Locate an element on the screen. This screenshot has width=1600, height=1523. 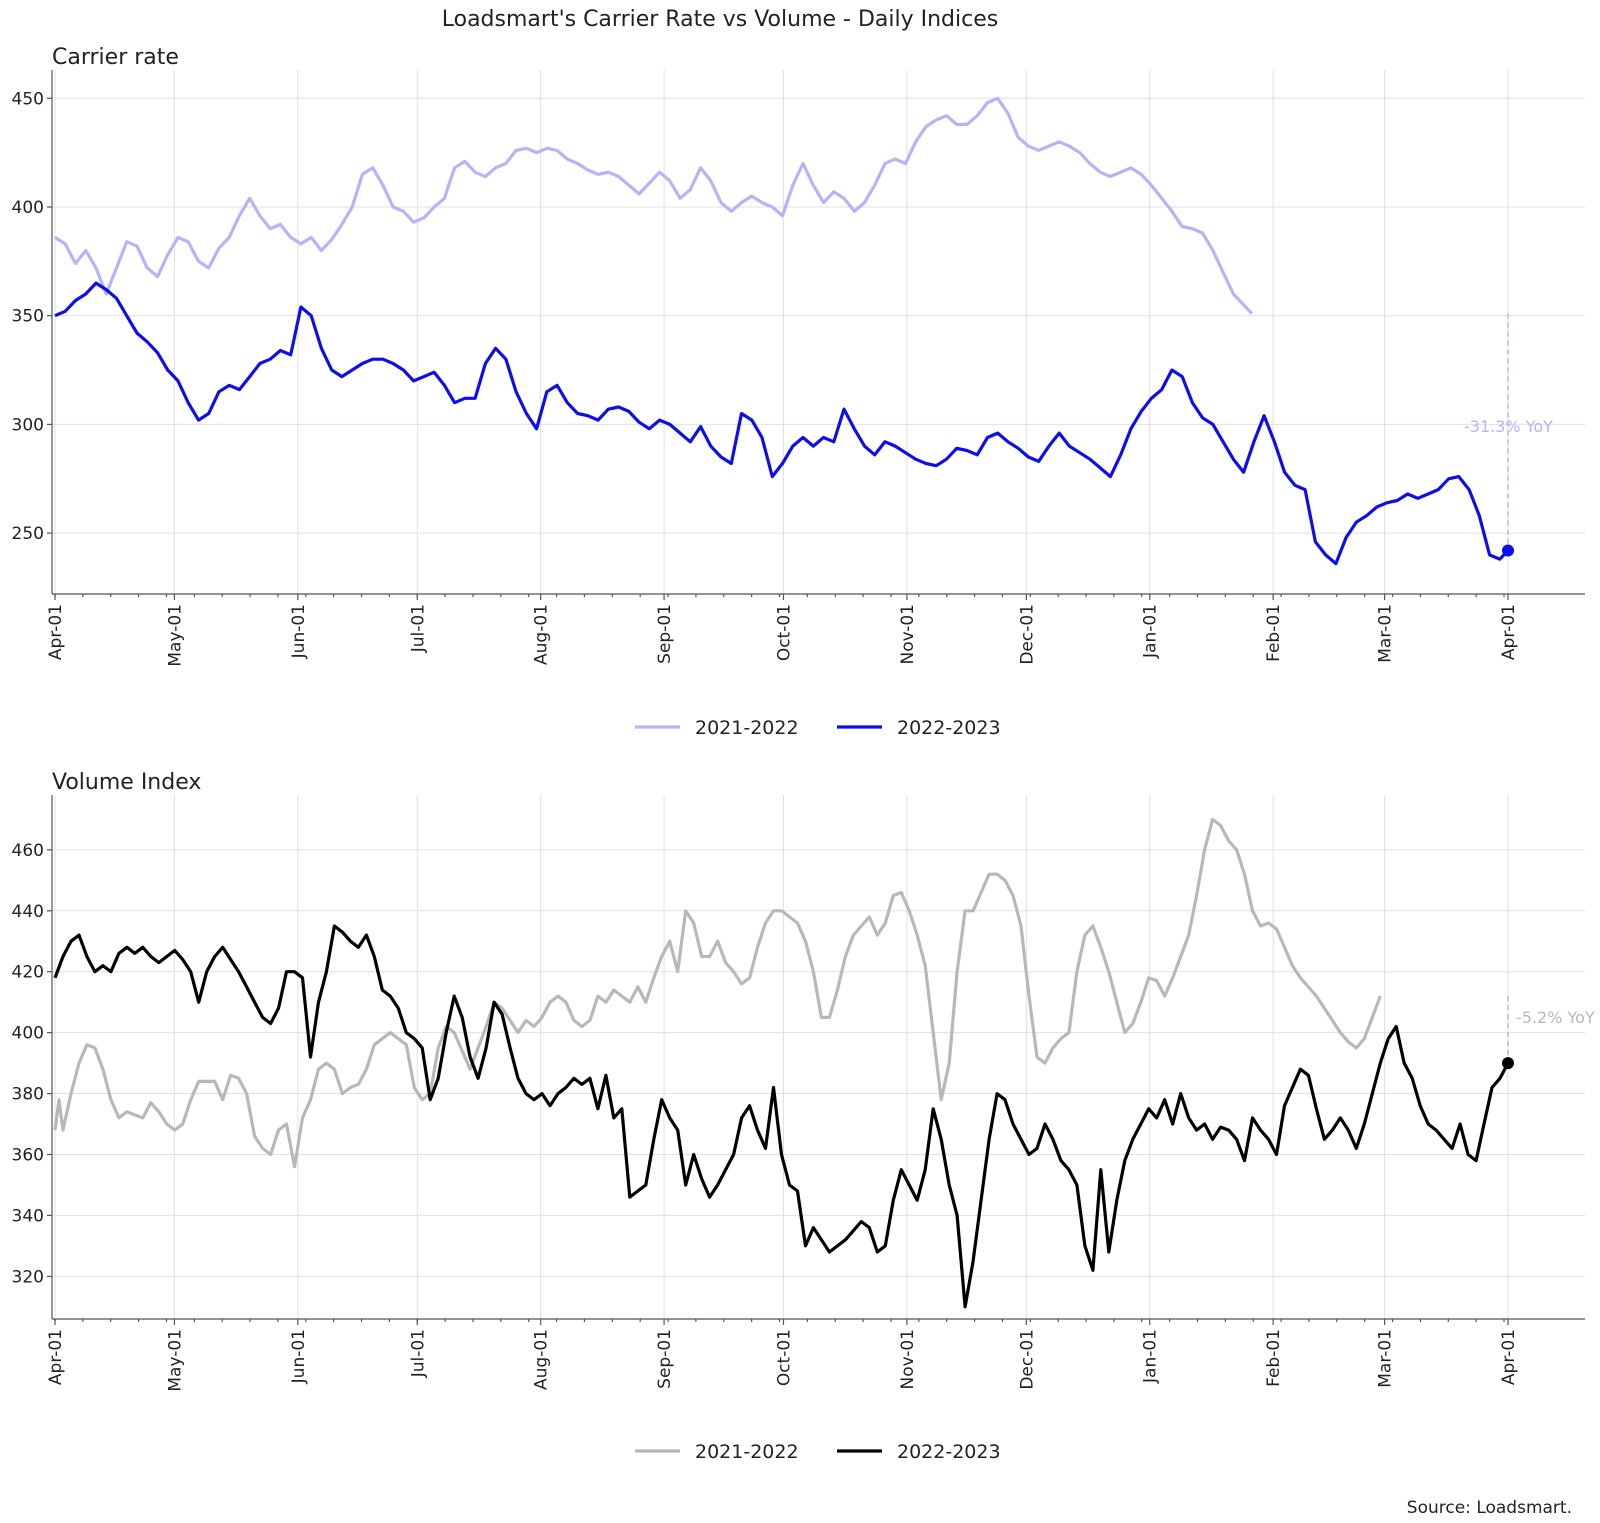
yoy-annotation: -31.3% YoY is located at coordinates (1508, 426).